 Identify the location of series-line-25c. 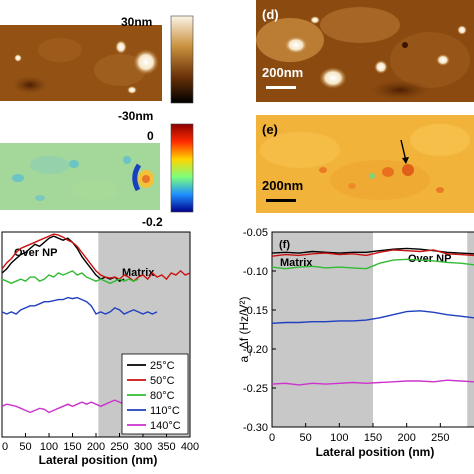
(63, 259).